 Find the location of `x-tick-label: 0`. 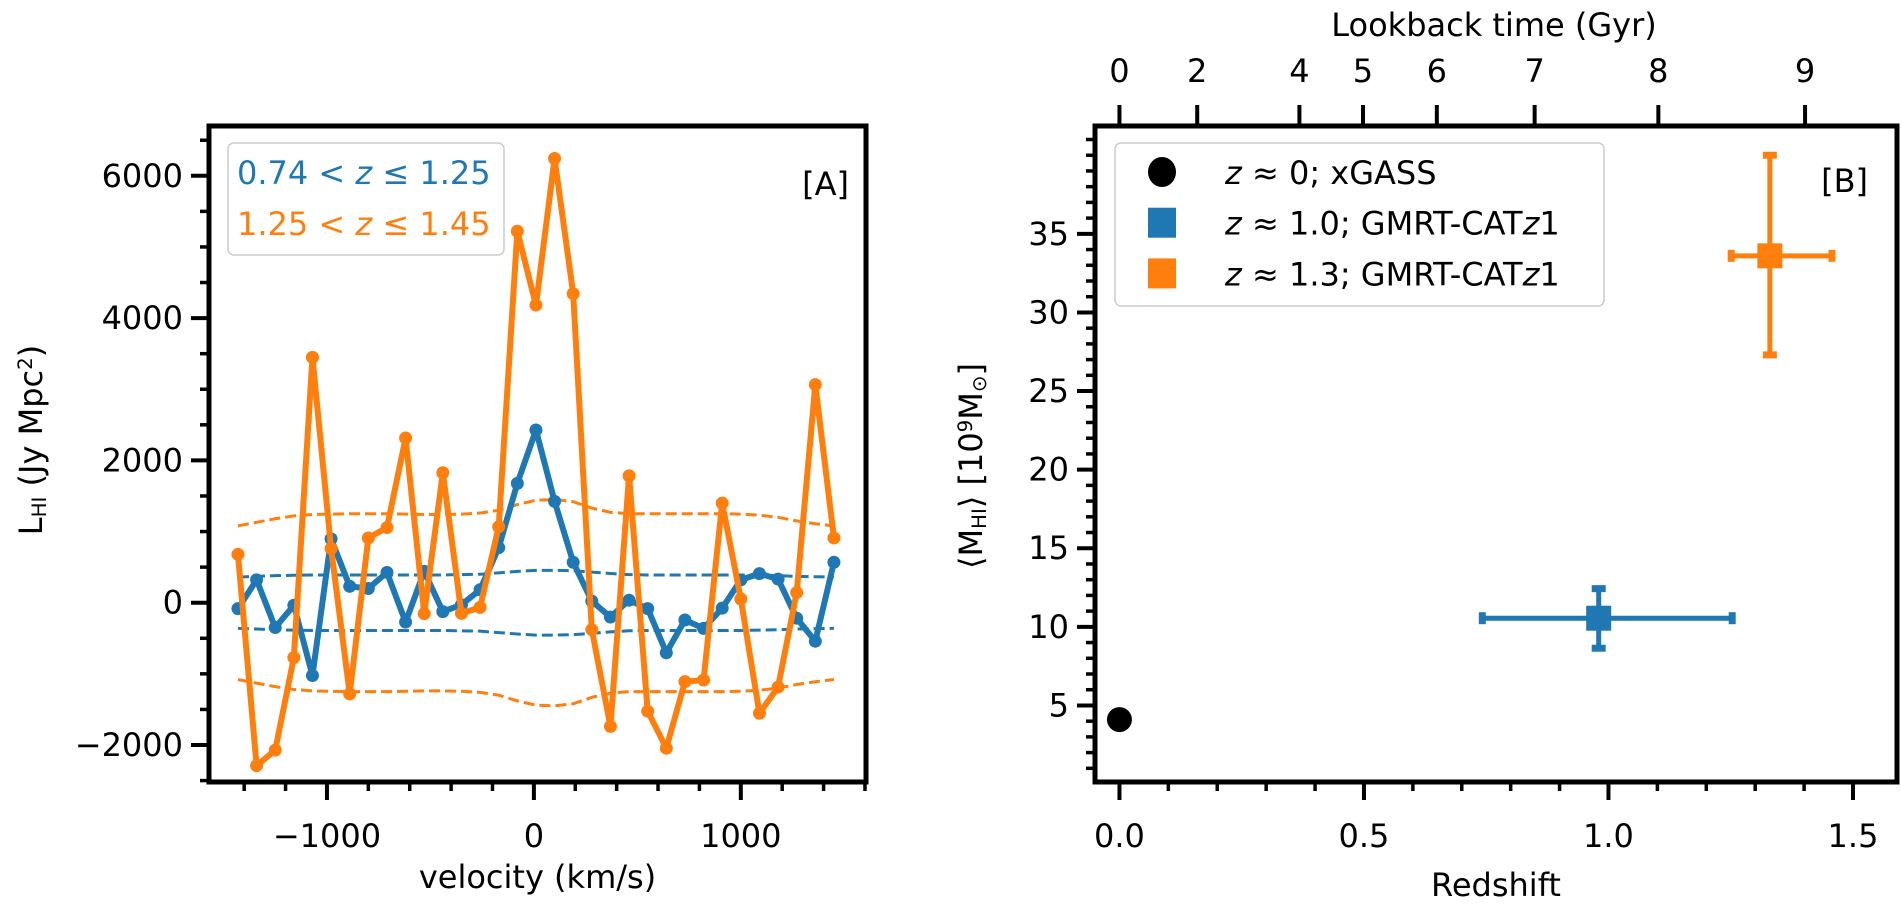

x-tick-label: 0 is located at coordinates (534, 836).